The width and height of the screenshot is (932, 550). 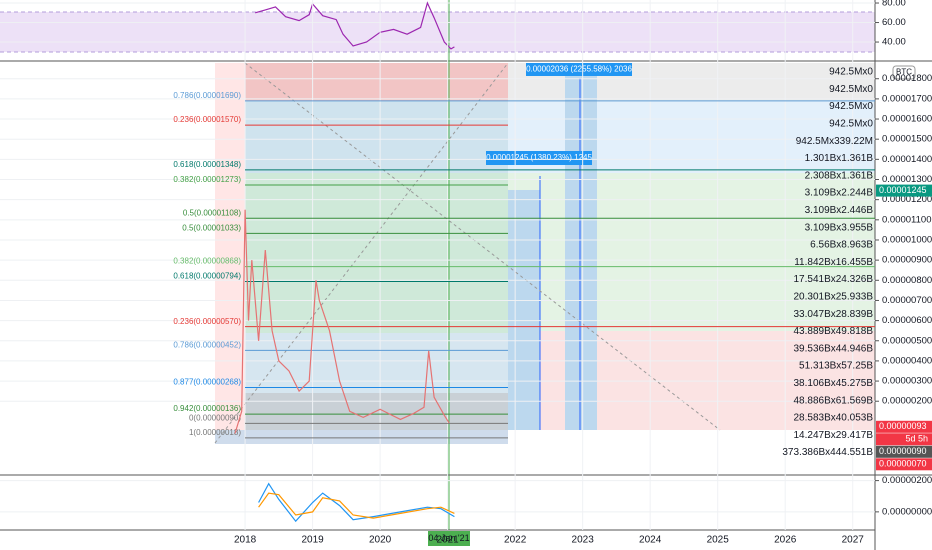 I want to click on x-tick-label: 2027, so click(x=853, y=540).